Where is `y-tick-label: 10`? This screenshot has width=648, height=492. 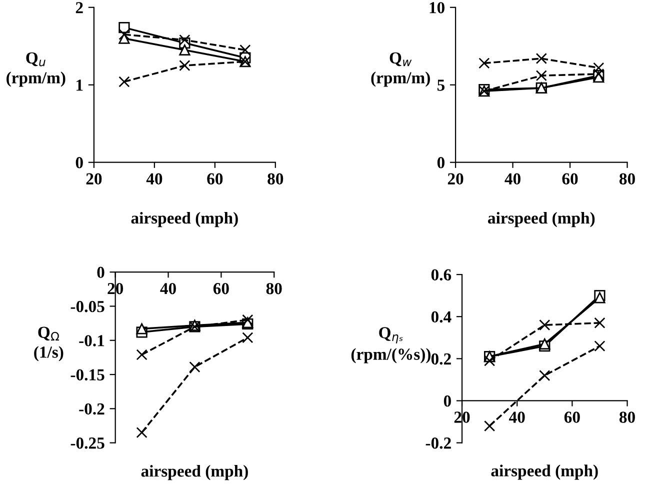
y-tick-label: 10 is located at coordinates (437, 8).